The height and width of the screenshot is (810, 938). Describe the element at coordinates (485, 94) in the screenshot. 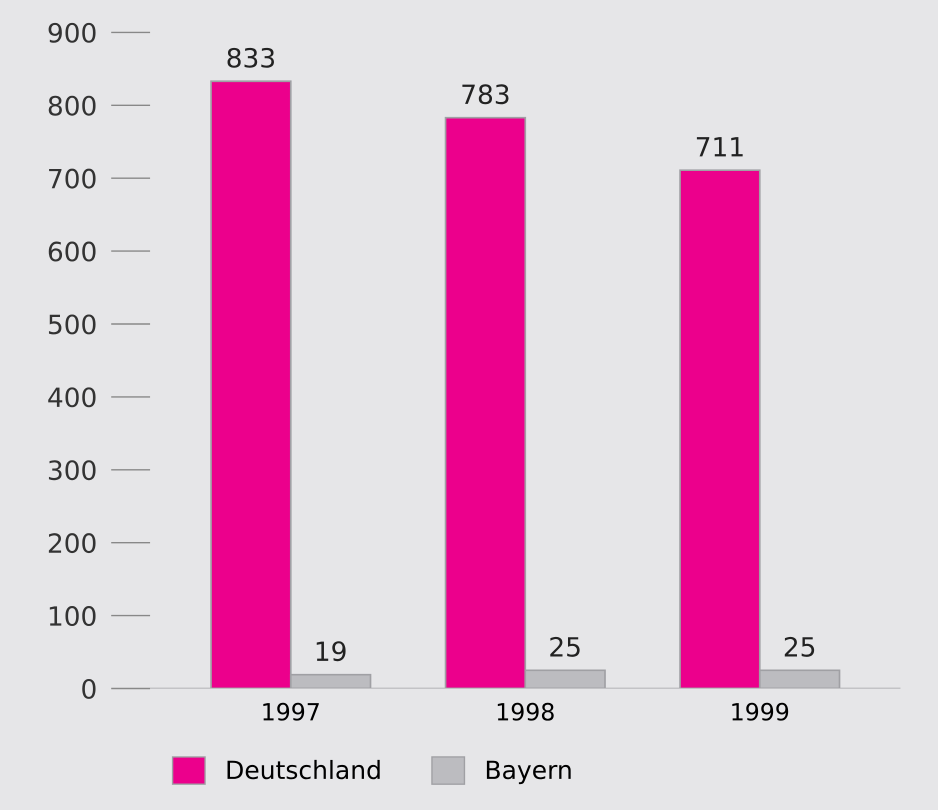

I see `data-label: 783` at that location.